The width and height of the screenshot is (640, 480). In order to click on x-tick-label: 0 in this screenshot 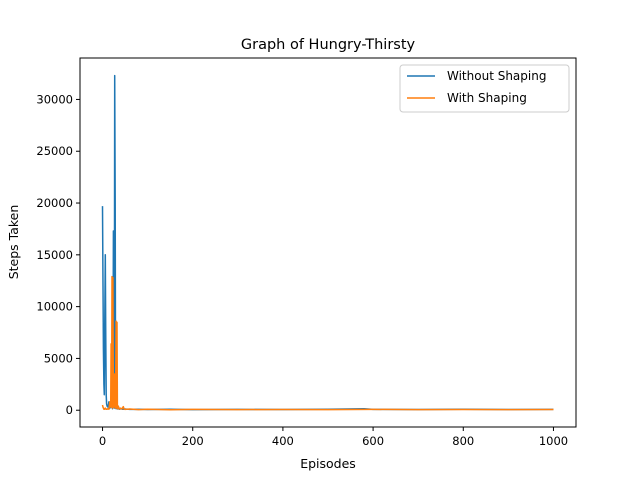, I will do `click(102, 441)`.